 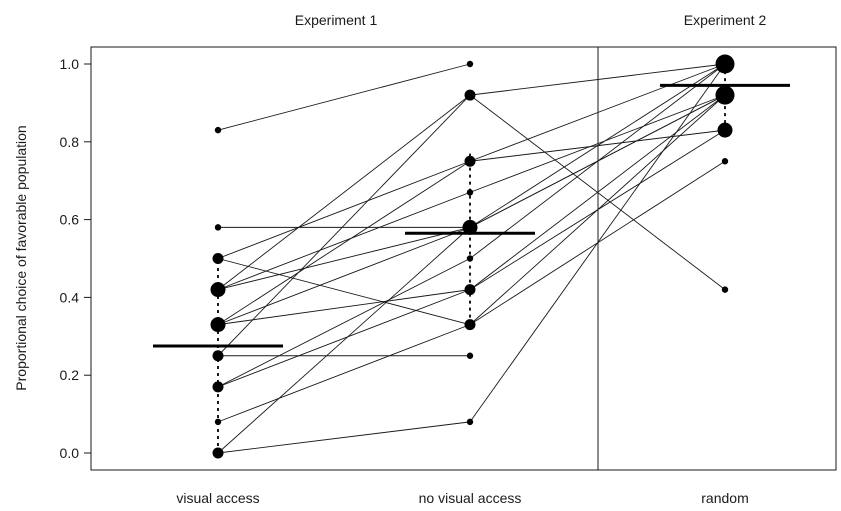 What do you see at coordinates (724, 498) in the screenshot?
I see `category-label: random` at bounding box center [724, 498].